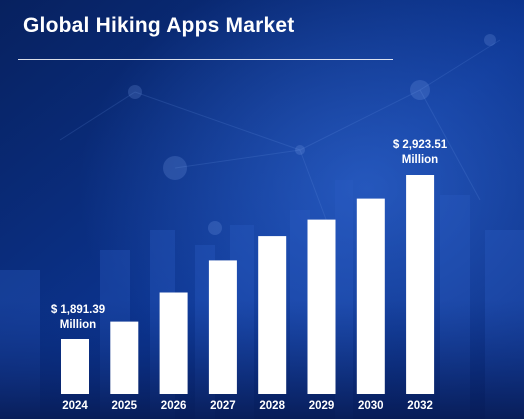  I want to click on annotation-end-value-line2: Million, so click(420, 160).